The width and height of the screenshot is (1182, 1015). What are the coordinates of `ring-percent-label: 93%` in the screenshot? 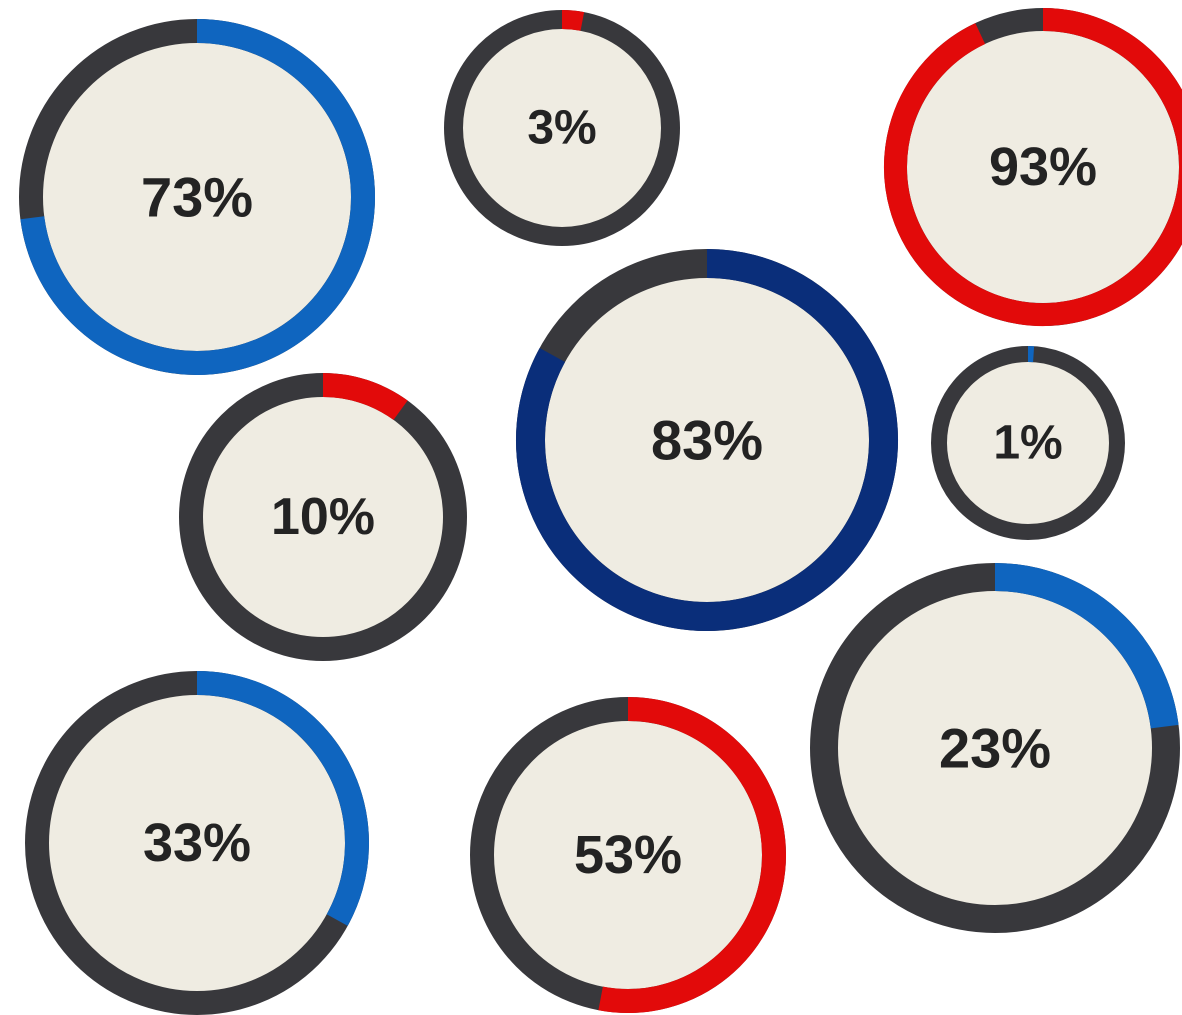 It's located at (1043, 167).